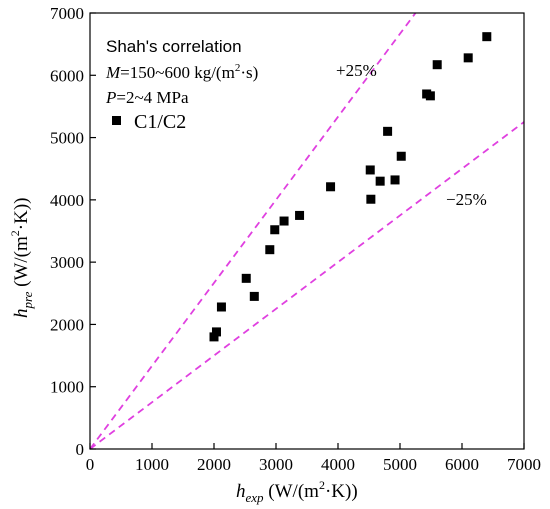  I want to click on pressure-range: P=2~4 MPa, so click(147, 97).